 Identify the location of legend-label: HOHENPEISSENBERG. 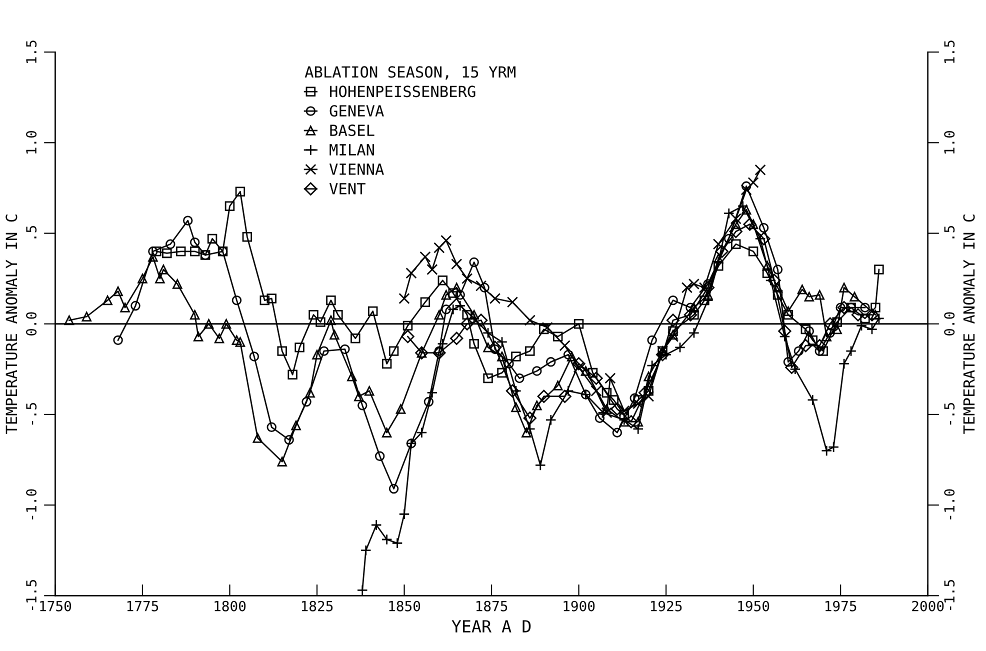
(403, 92).